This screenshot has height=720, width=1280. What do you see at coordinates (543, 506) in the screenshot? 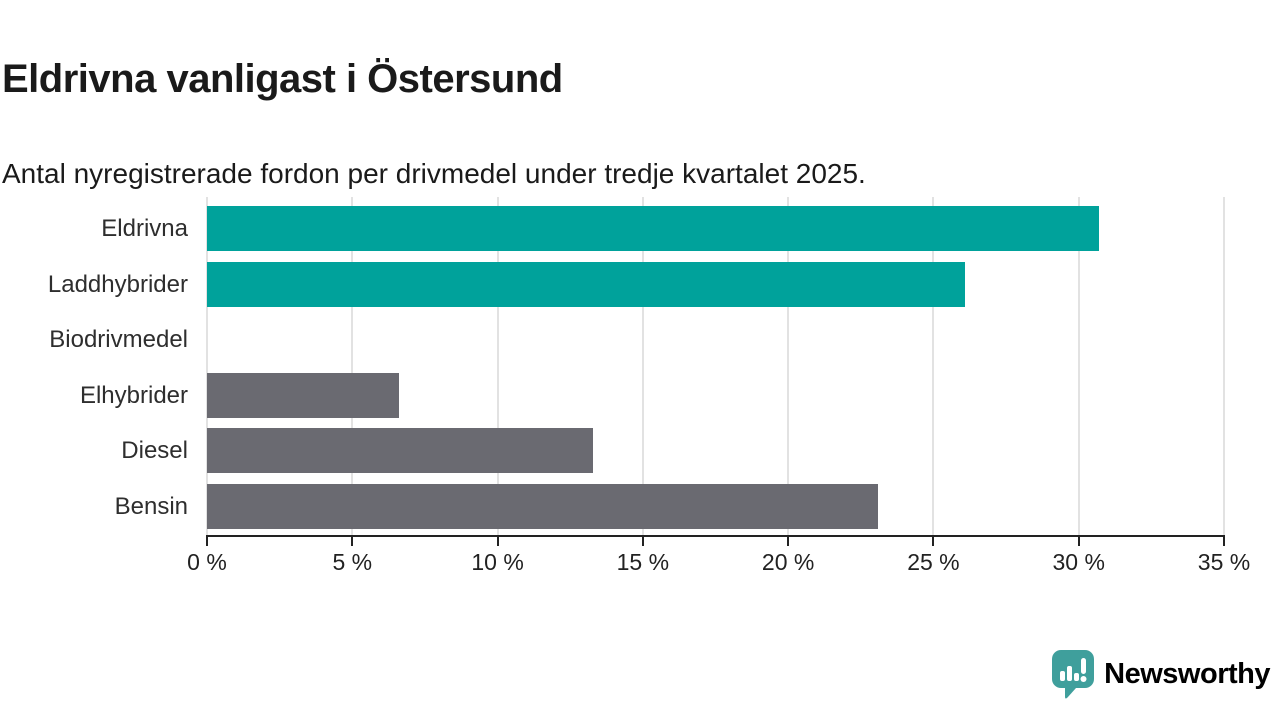
I see `bar-bensin` at bounding box center [543, 506].